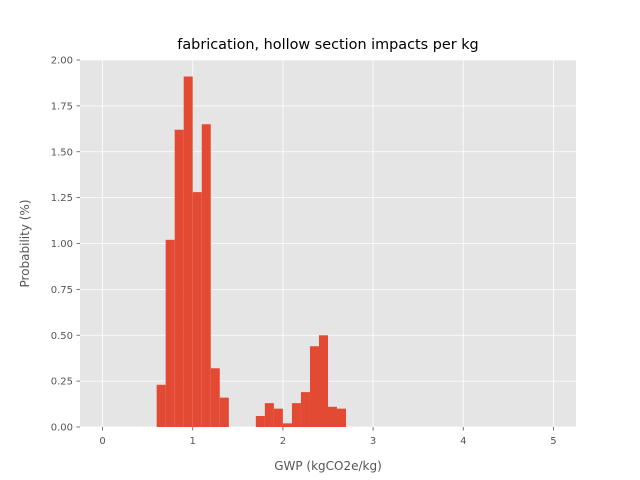 The height and width of the screenshot is (480, 640). What do you see at coordinates (373, 441) in the screenshot?
I see `x-tick-label: 3` at bounding box center [373, 441].